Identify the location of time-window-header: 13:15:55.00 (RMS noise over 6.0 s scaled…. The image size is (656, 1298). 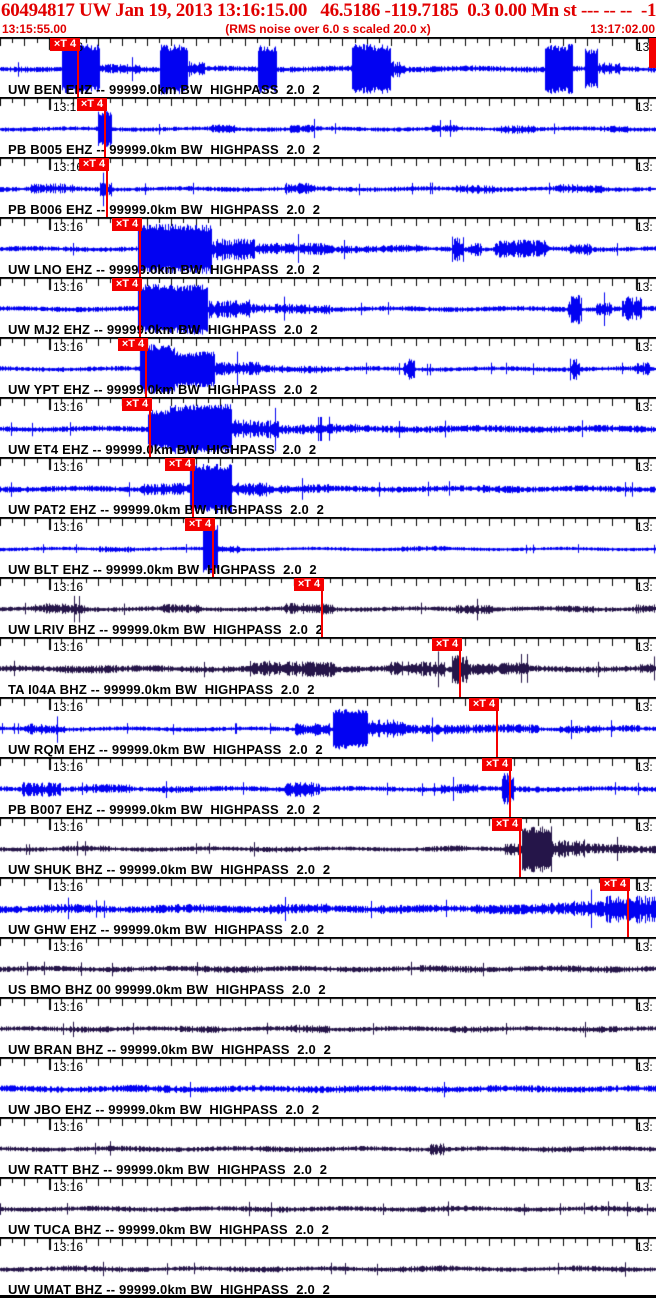
(328, 29).